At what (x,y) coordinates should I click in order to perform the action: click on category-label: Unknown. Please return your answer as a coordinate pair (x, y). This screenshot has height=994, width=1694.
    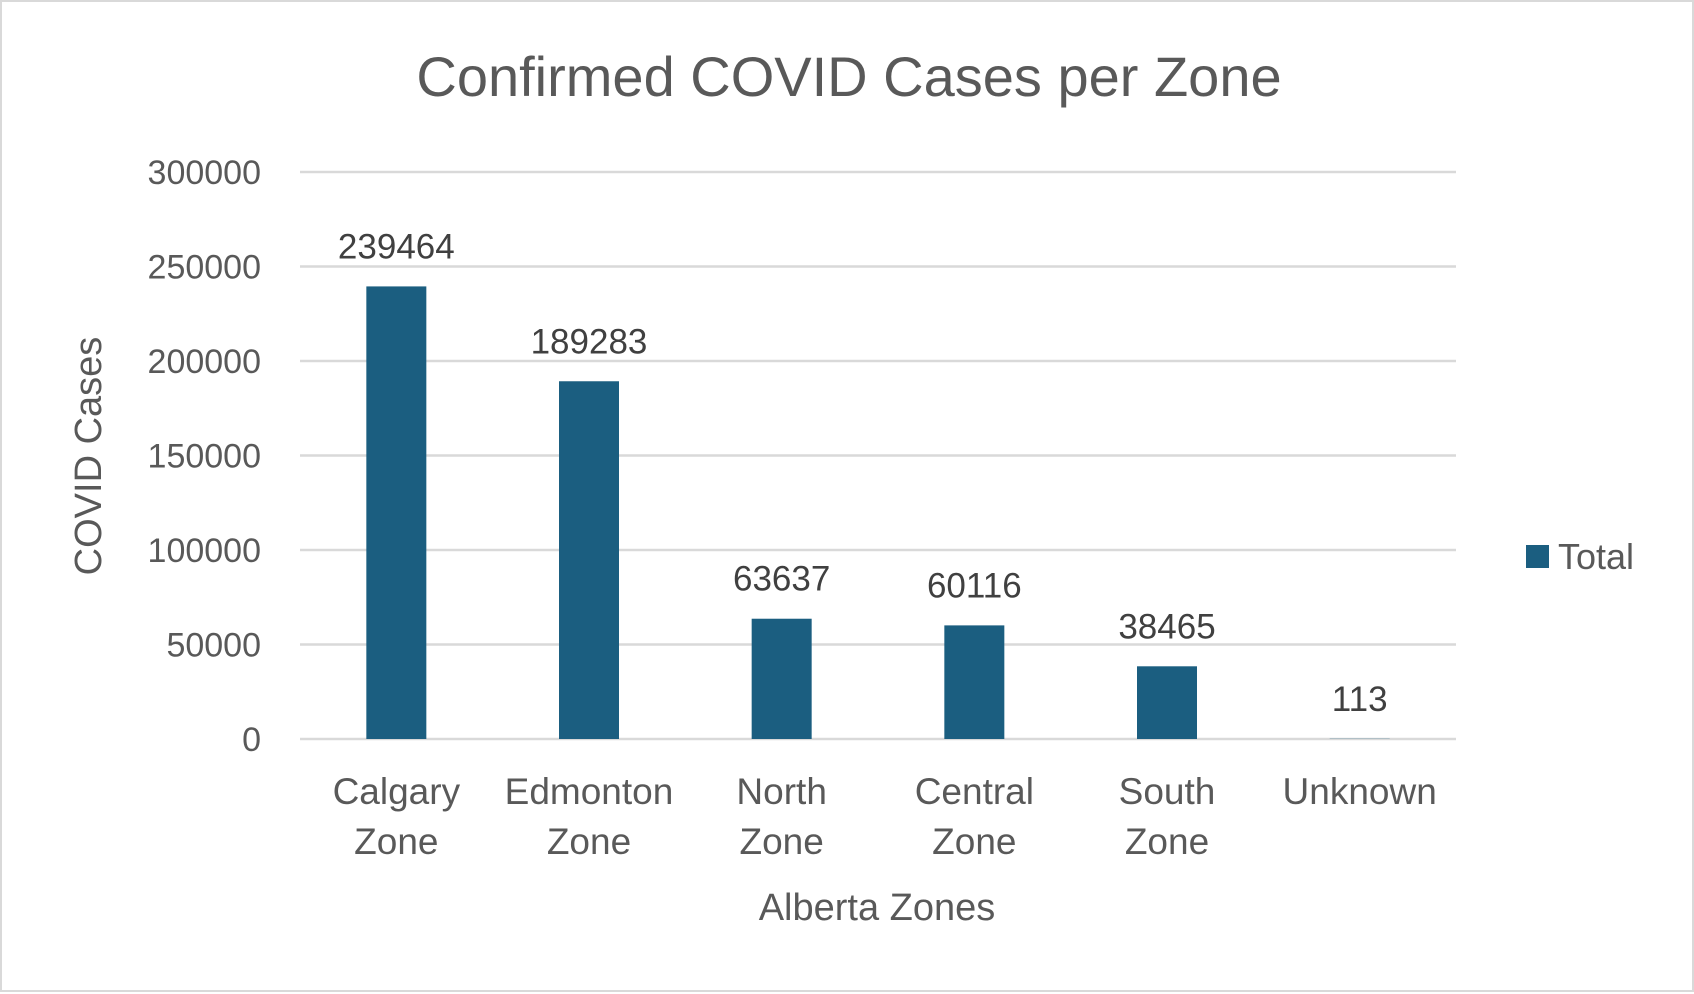
    Looking at the image, I should click on (1360, 791).